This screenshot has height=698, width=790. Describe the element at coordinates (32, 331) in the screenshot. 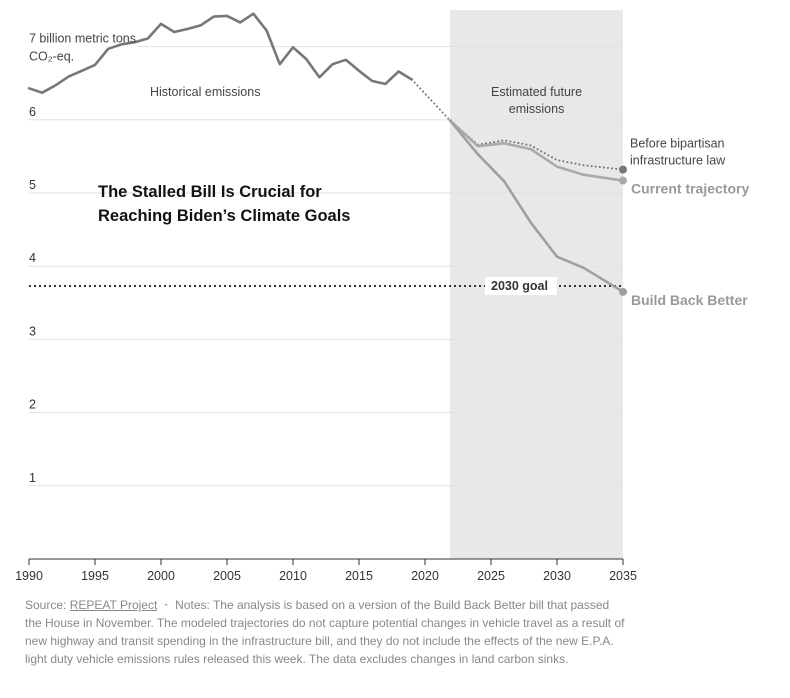

I see `y-tick-label: 3` at that location.